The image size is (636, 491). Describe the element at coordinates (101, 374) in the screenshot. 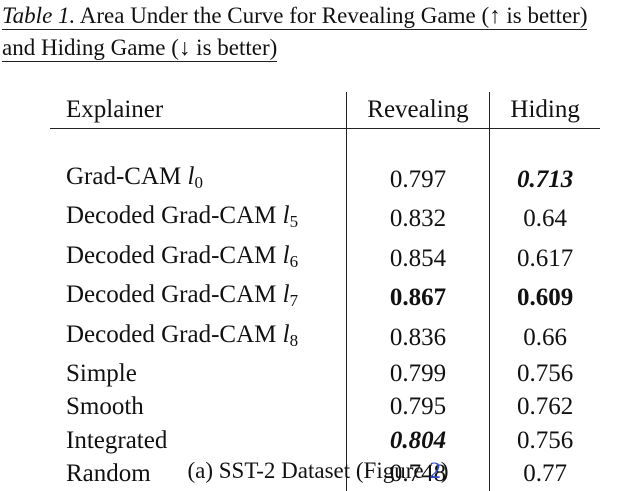

I see `explainer-name: Simple` at that location.